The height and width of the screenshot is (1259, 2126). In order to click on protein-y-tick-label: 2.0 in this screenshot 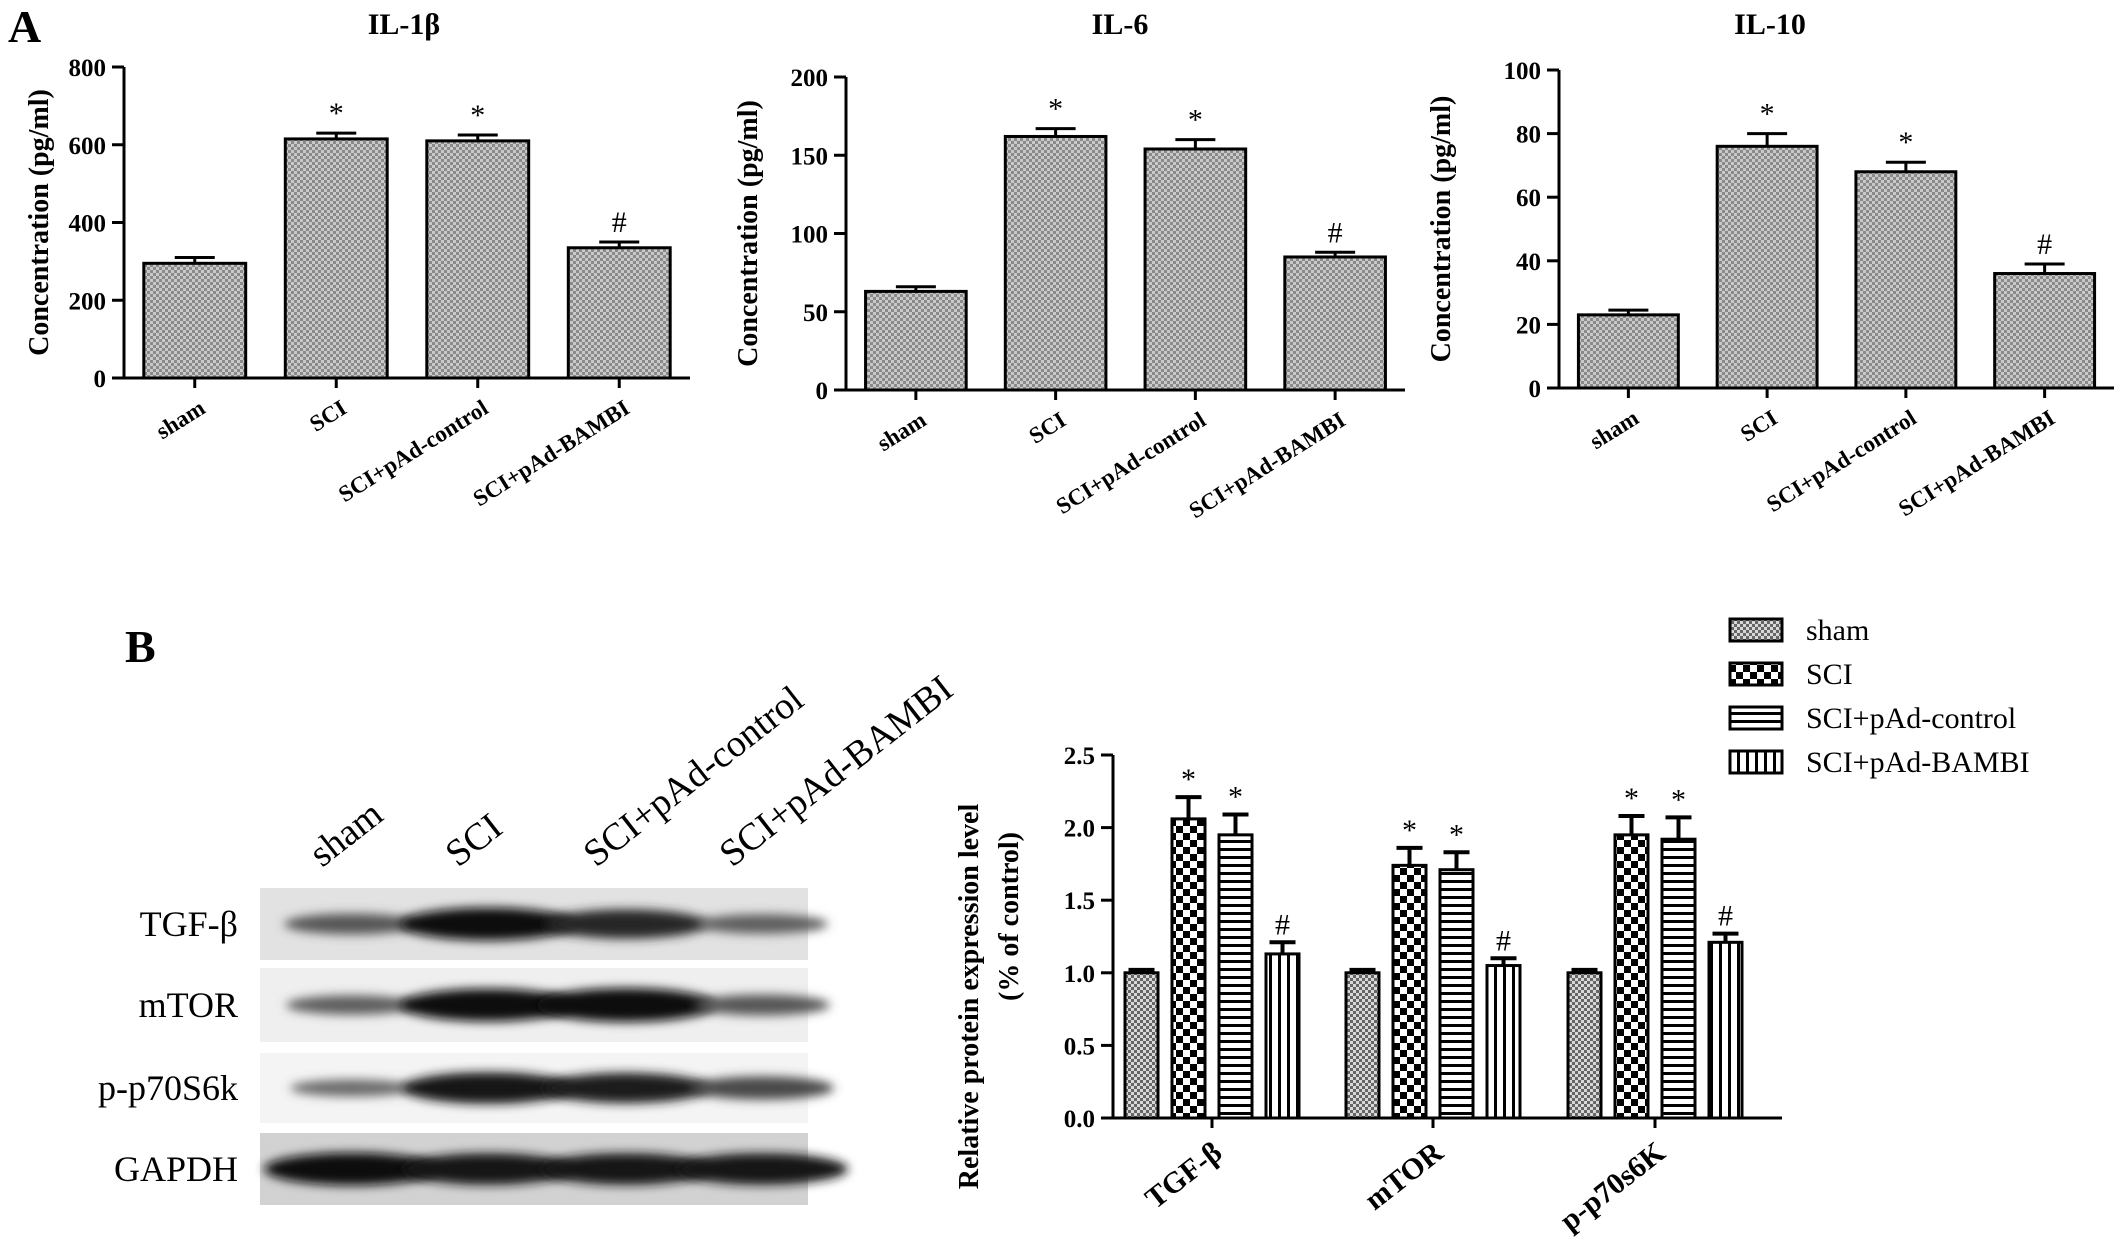, I will do `click(1079, 829)`.